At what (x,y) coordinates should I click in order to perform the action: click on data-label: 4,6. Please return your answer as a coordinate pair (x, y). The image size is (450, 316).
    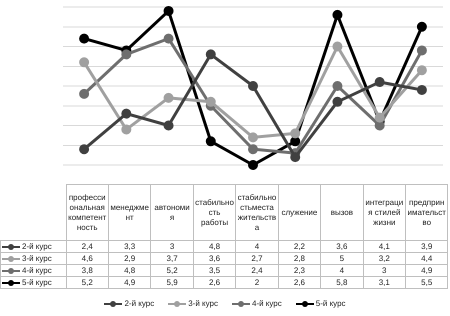
    Looking at the image, I should click on (87, 258).